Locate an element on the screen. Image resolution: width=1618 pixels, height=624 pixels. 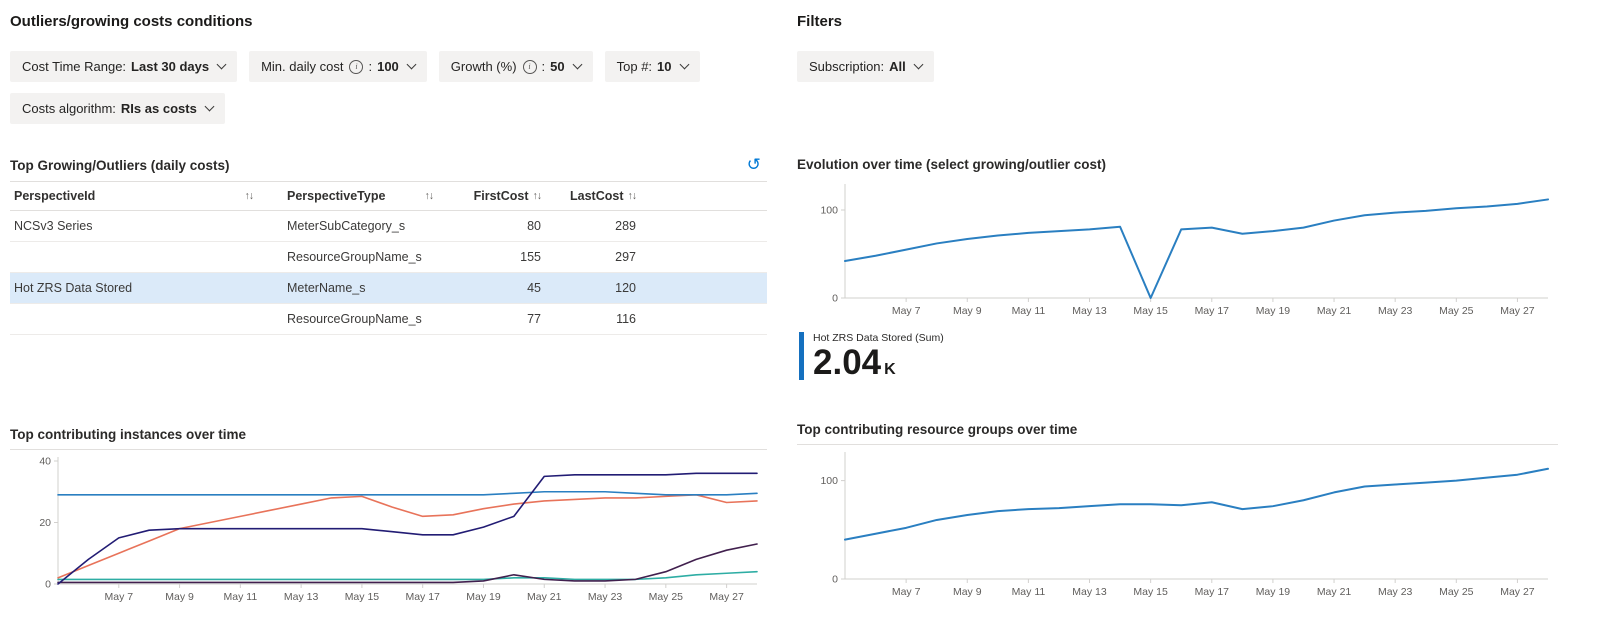
pill-label: Cost Time Range: is located at coordinates (74, 66).